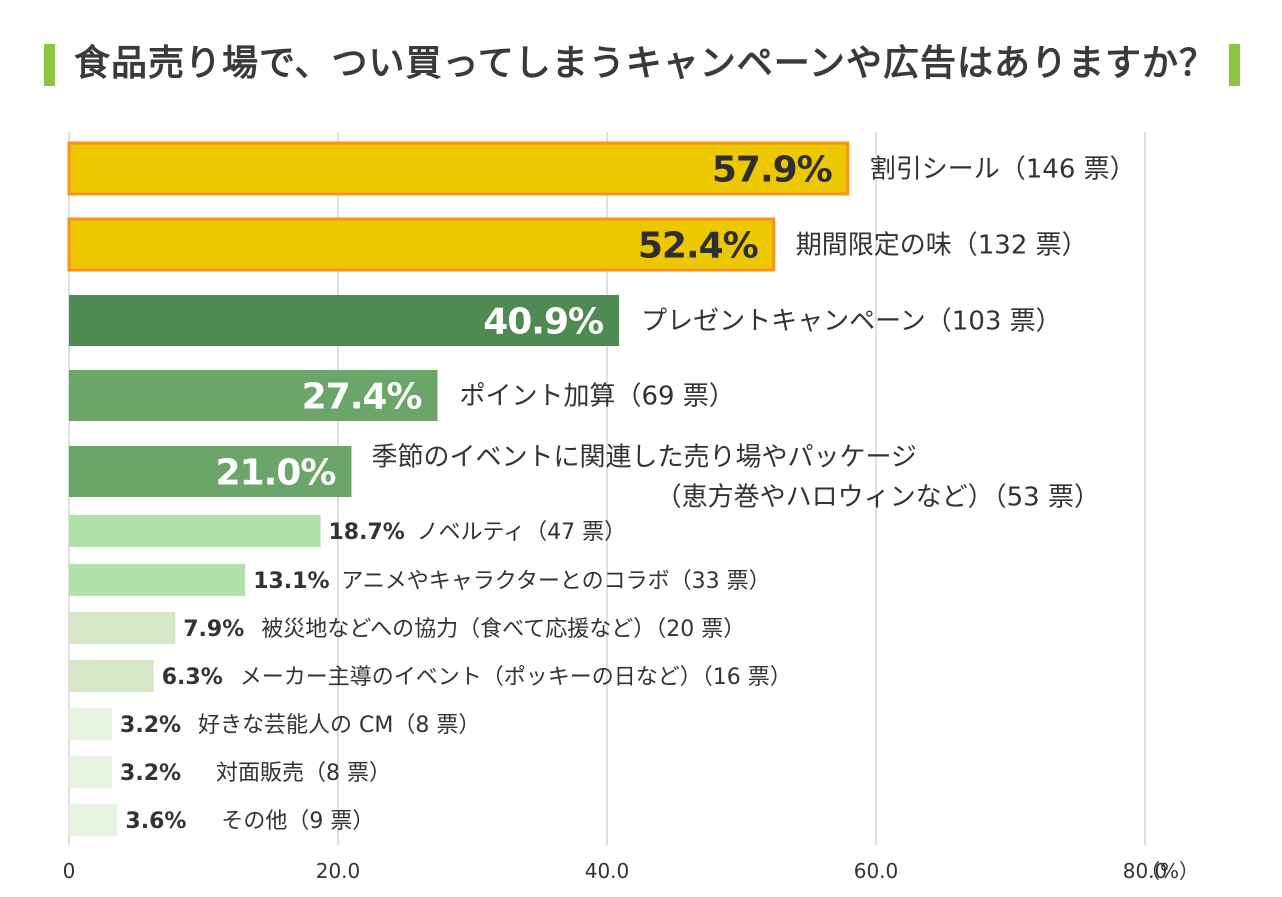 The height and width of the screenshot is (897, 1282). What do you see at coordinates (150, 725) in the screenshot?
I see `bar-value-label-9: 3.2%` at bounding box center [150, 725].